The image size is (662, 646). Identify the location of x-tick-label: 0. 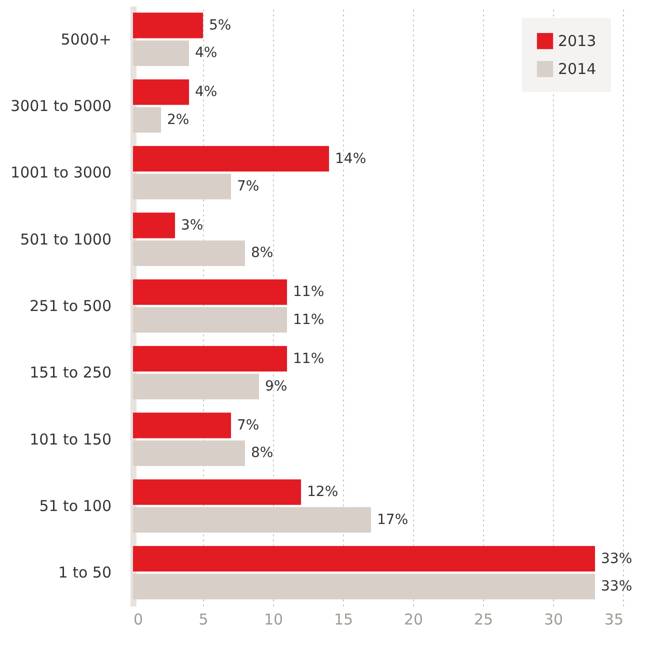
(139, 619).